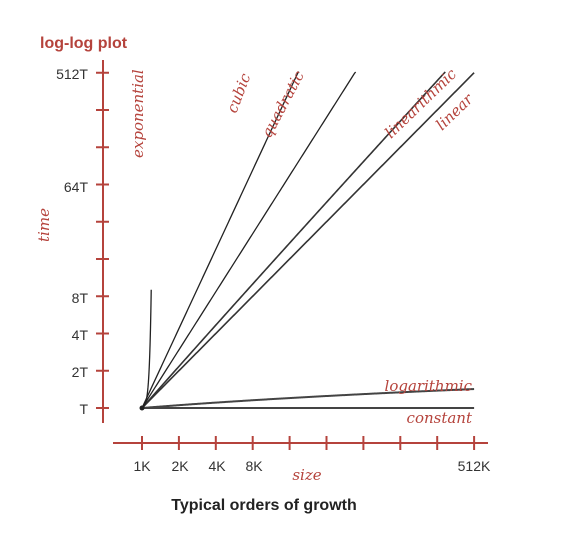 The image size is (580, 546). What do you see at coordinates (308, 443) in the screenshot?
I see `x-ticks` at bounding box center [308, 443].